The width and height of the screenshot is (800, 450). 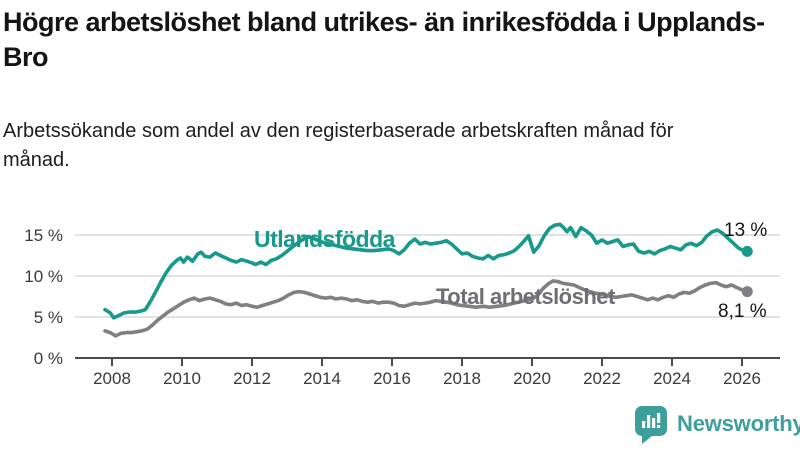 What do you see at coordinates (742, 378) in the screenshot?
I see `x-tick-label: 2026` at bounding box center [742, 378].